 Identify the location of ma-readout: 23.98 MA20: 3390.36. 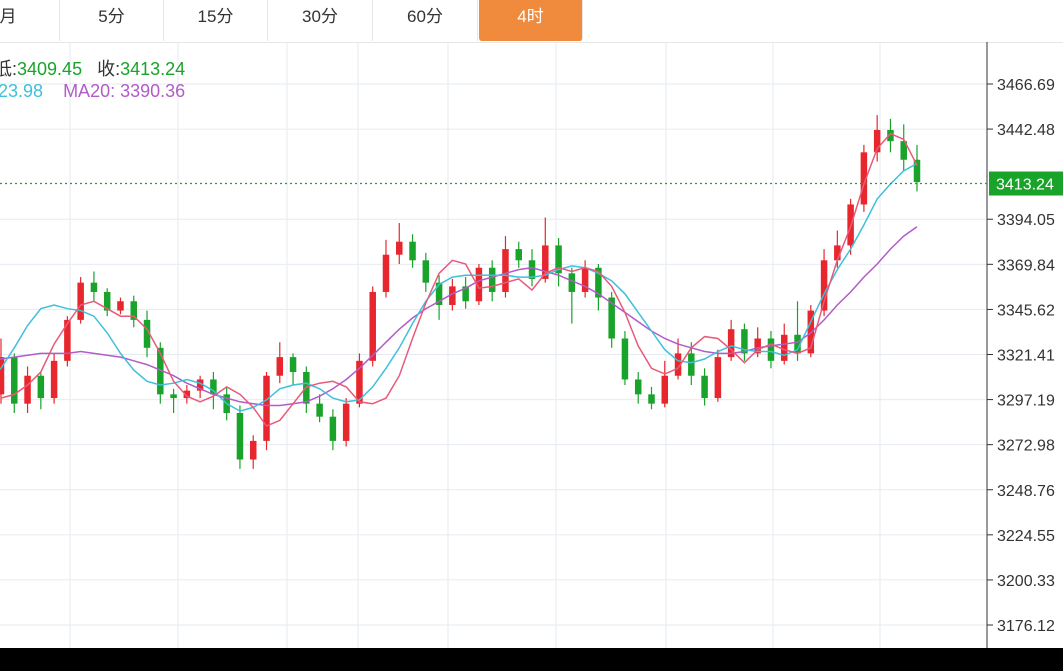
(92, 91).